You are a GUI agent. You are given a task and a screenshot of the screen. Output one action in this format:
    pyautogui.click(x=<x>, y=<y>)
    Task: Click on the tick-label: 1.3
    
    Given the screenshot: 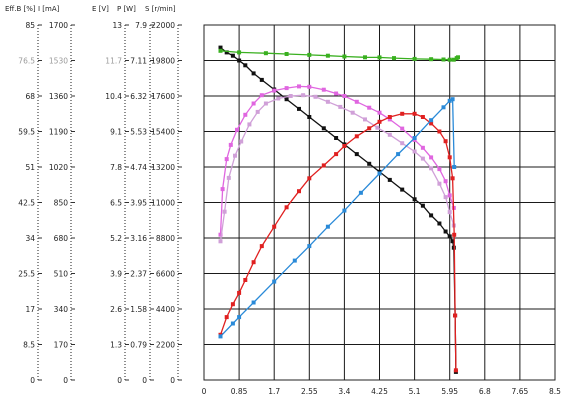 What is the action you would take?
    pyautogui.click(x=116, y=345)
    